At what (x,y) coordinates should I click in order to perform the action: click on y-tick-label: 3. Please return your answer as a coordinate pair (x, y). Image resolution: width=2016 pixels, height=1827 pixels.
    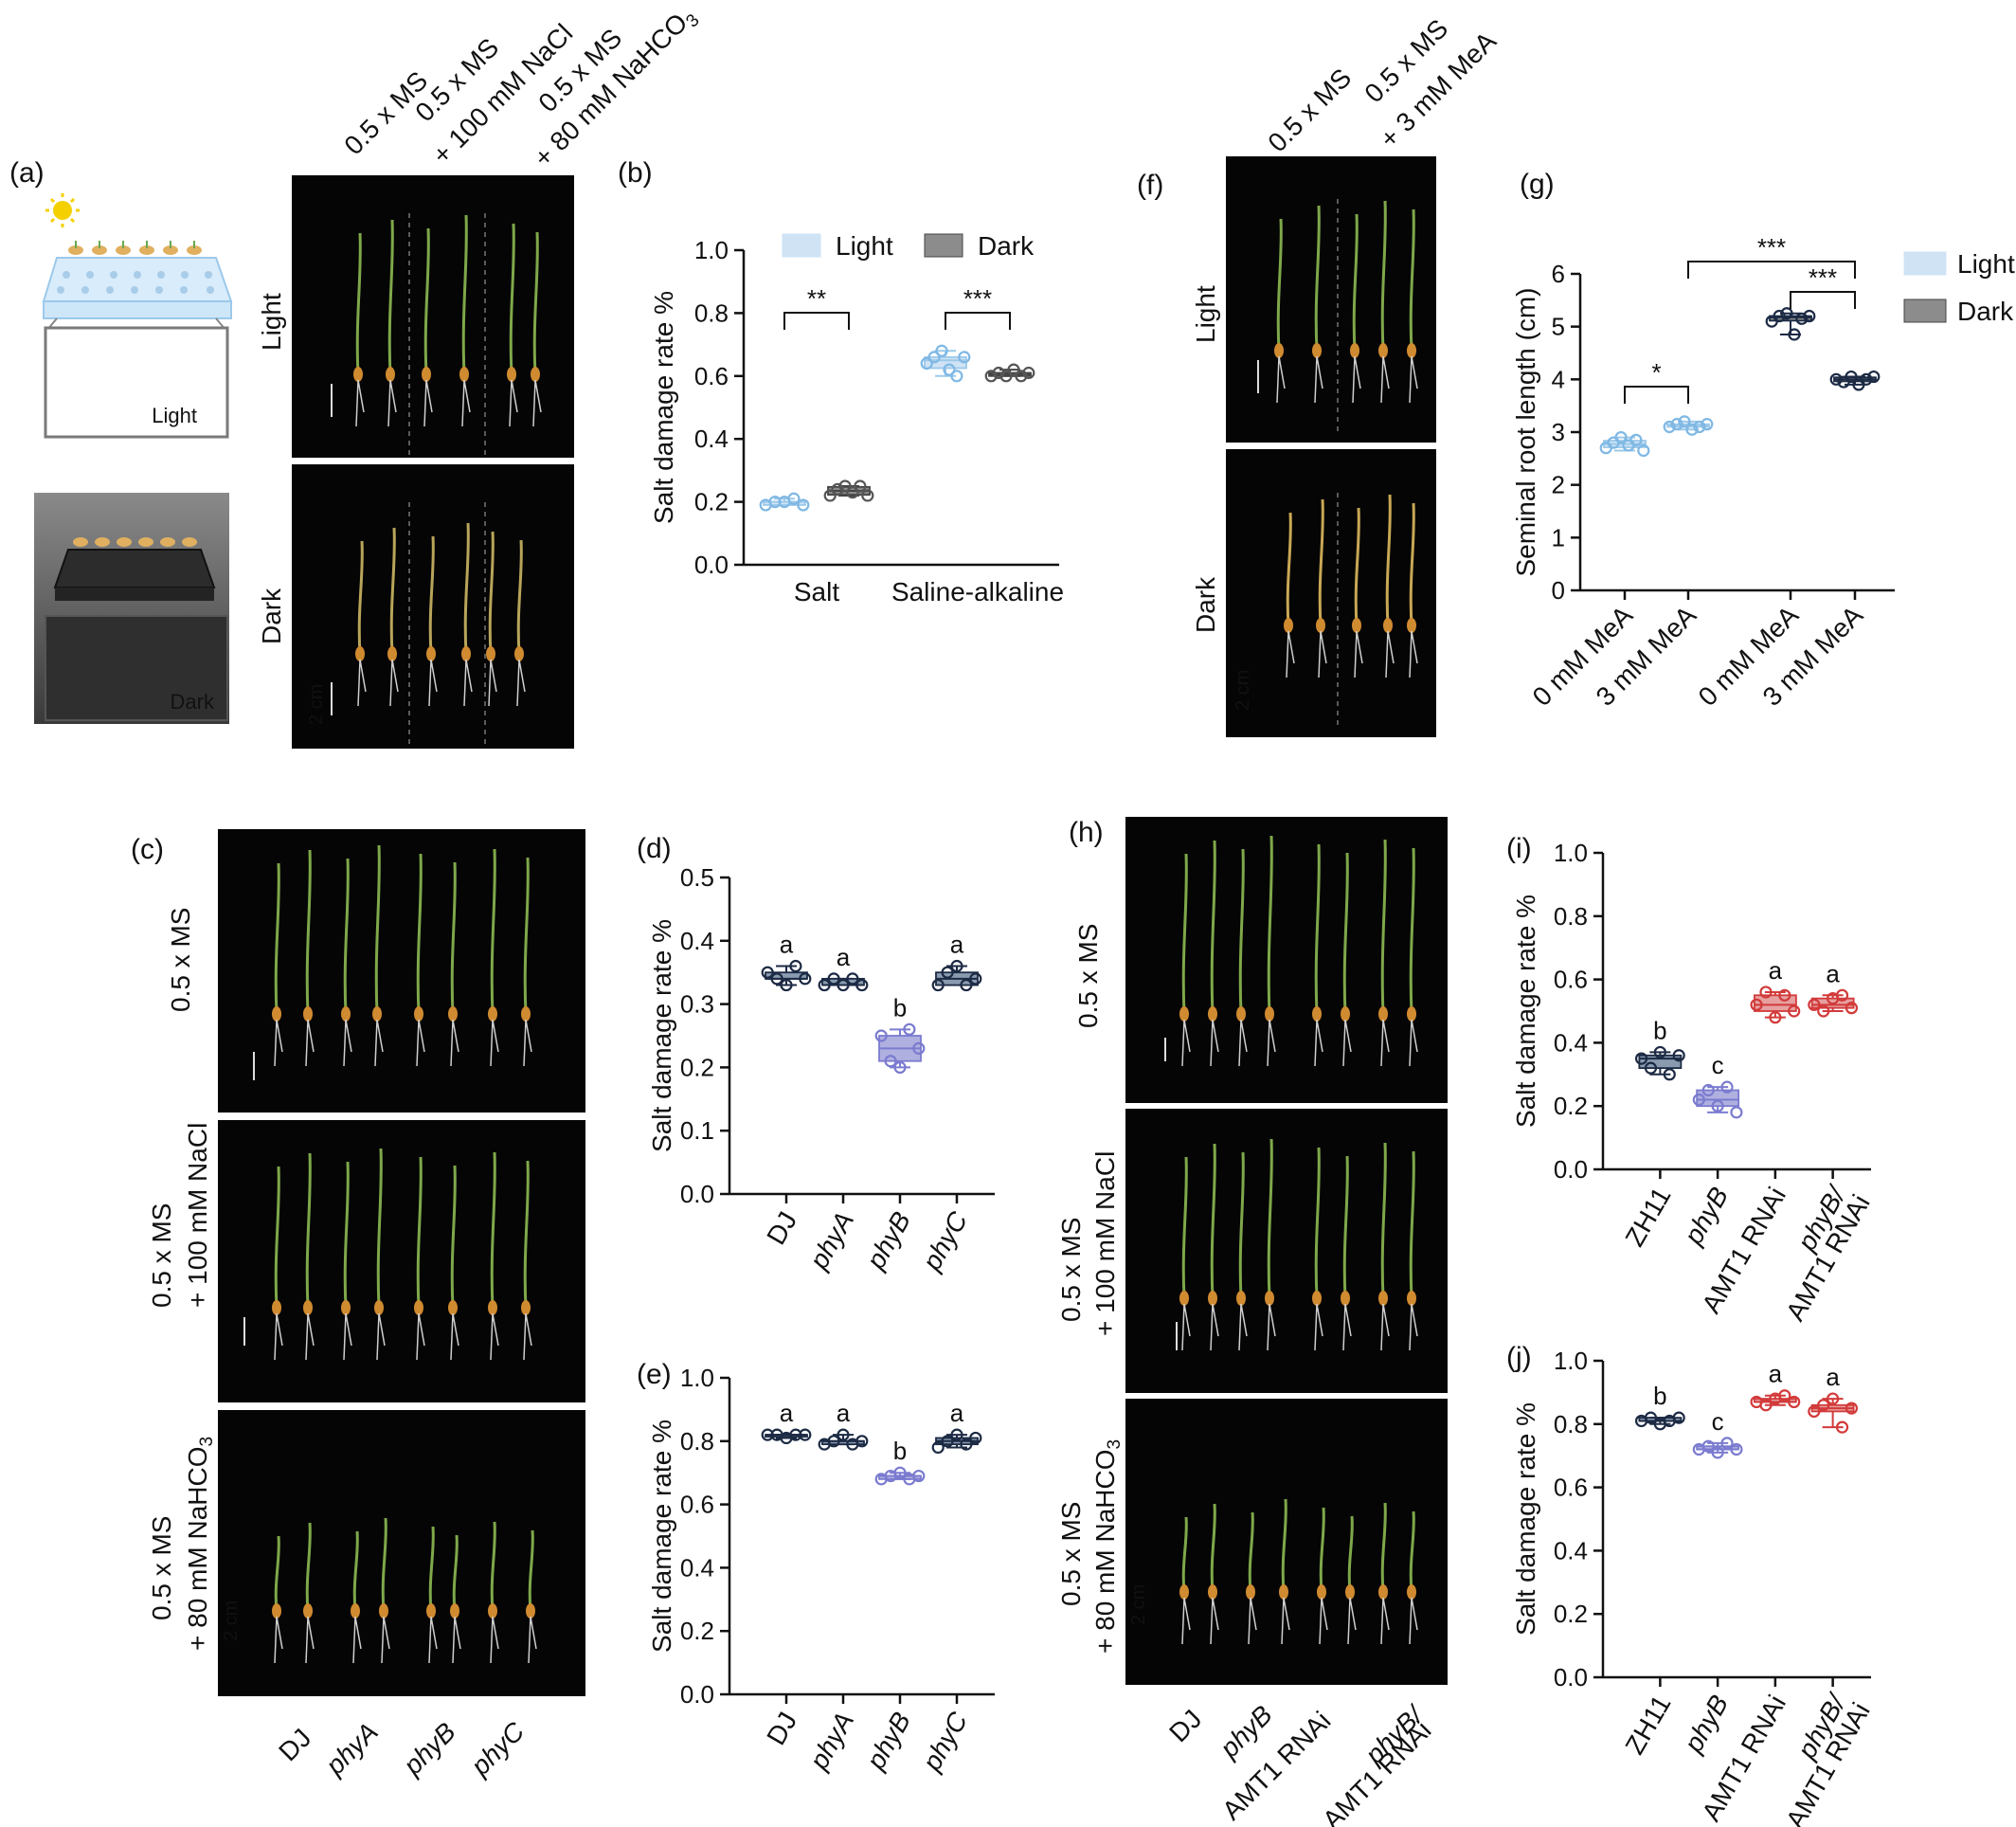
    Looking at the image, I should click on (1558, 432).